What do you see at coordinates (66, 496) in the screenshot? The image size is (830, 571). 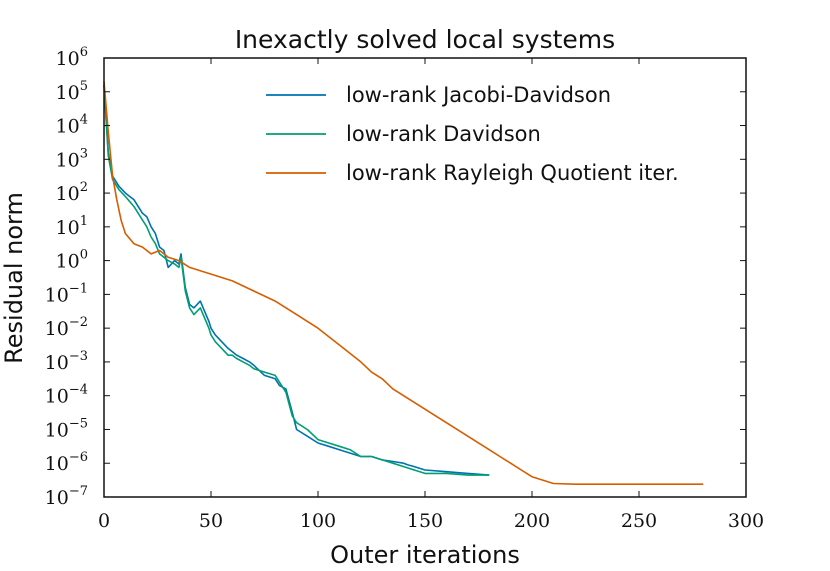 I see `y-tick-label: 10⁻⁷` at bounding box center [66, 496].